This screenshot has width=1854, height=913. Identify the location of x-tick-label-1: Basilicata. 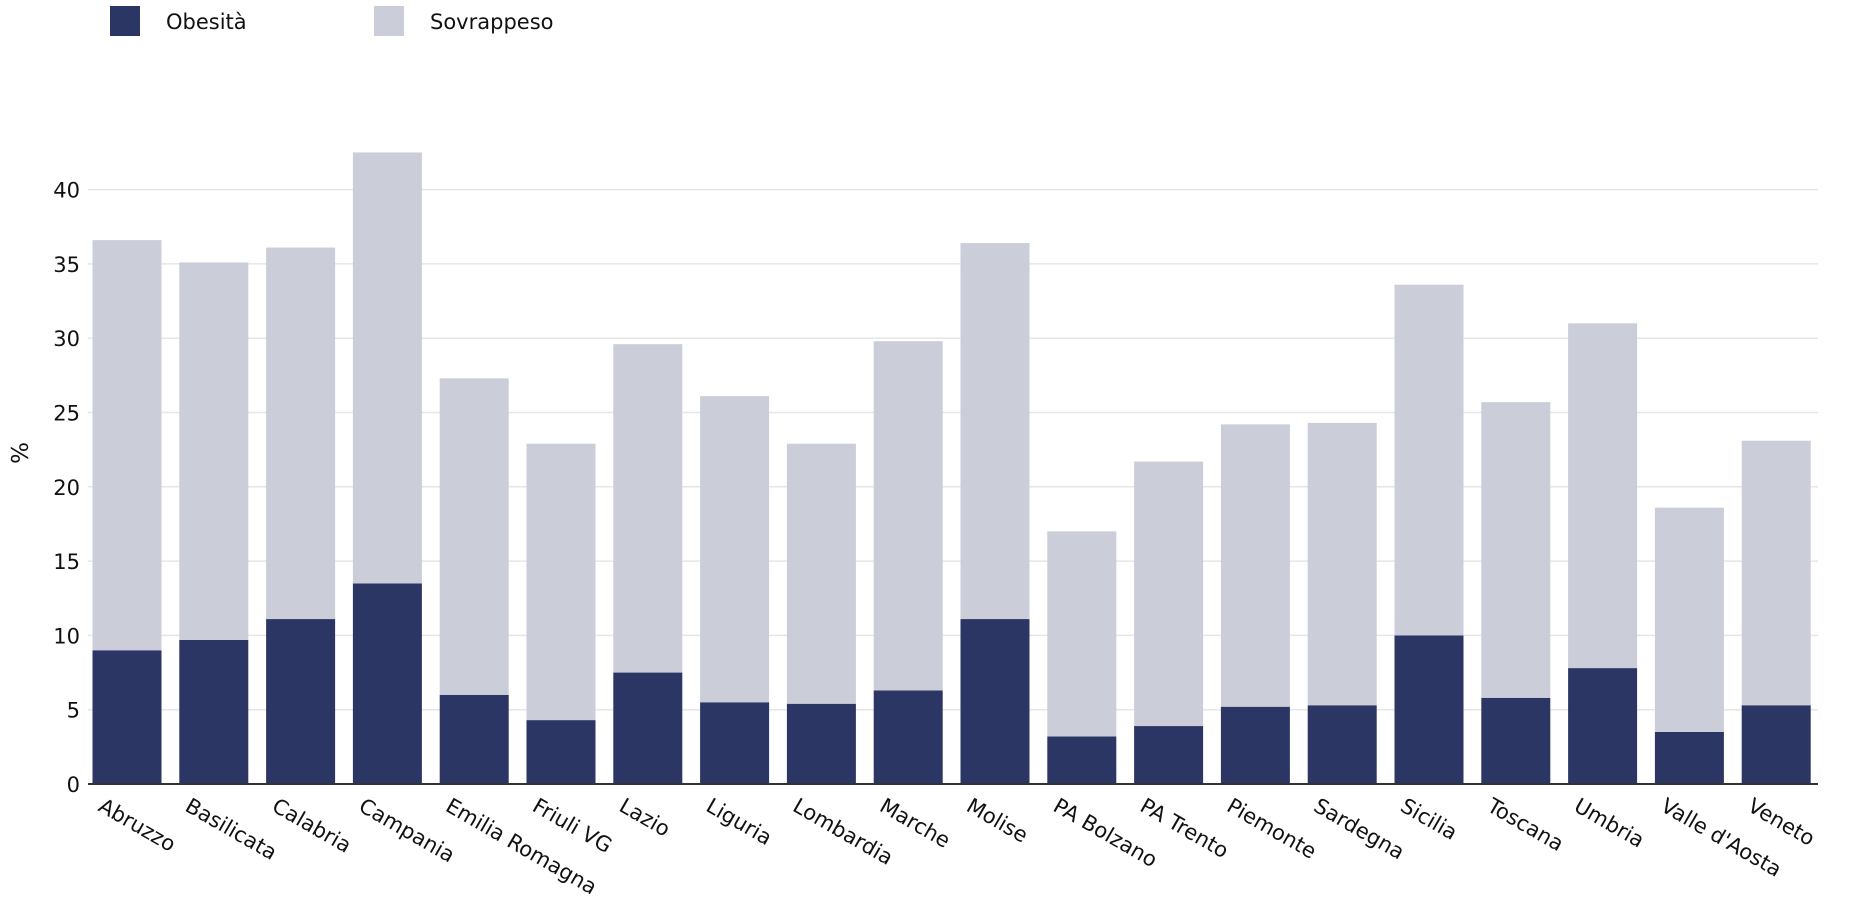
(231, 829).